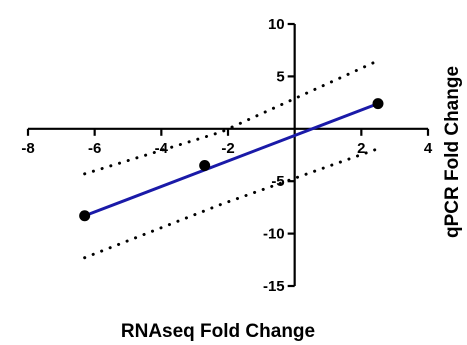  Describe the element at coordinates (452, 152) in the screenshot. I see `y-axis-title: qPCR Fold Change` at that location.